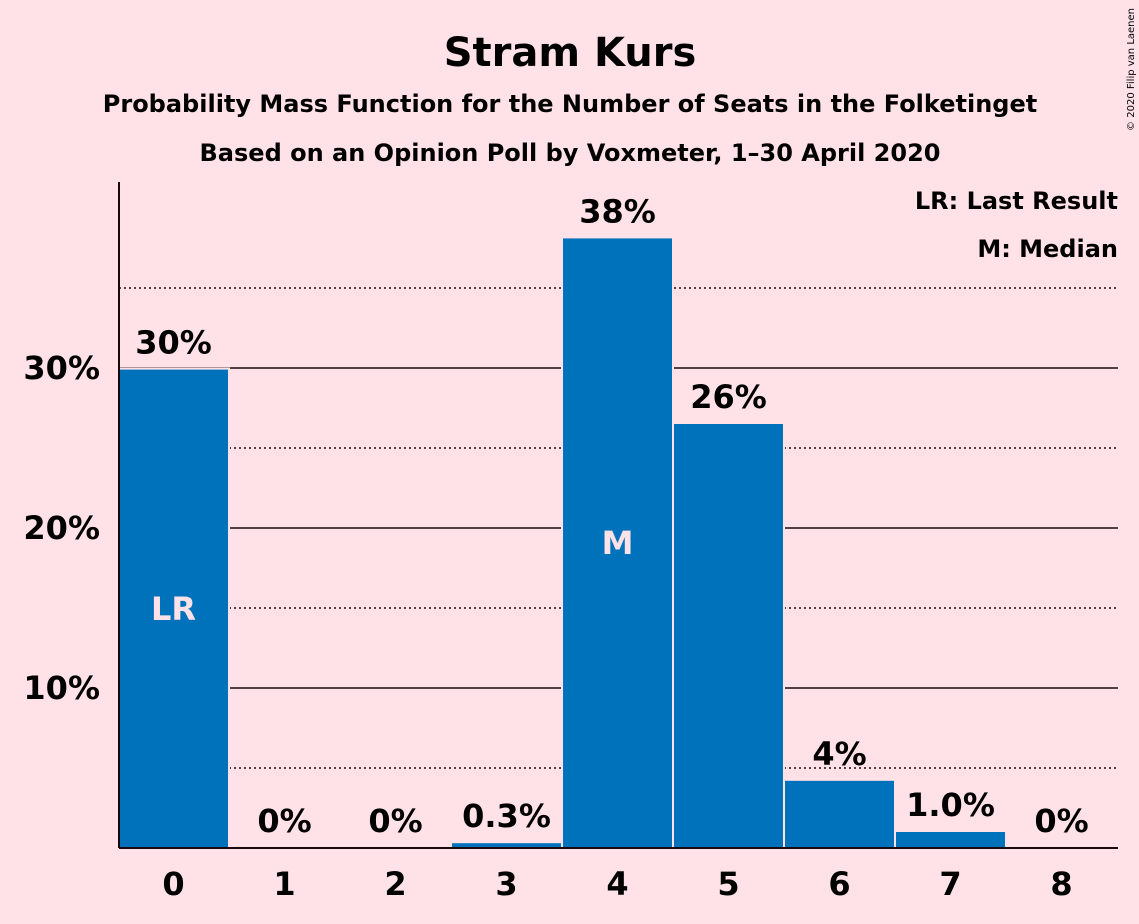  I want to click on data-label-4: 38%, so click(617, 211).